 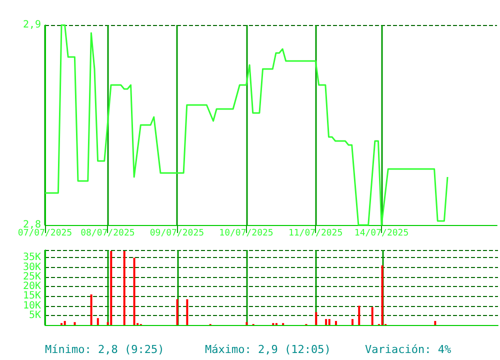 I want to click on text: Máximo: 2,9 (12:05), so click(x=268, y=349).